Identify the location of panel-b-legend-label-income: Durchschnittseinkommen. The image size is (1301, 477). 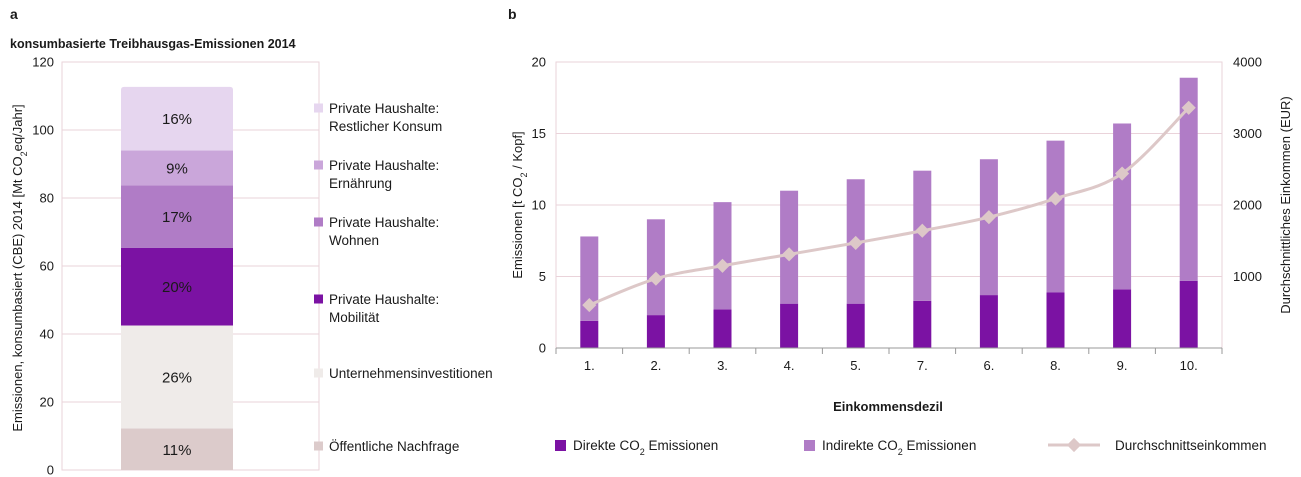
(1191, 445).